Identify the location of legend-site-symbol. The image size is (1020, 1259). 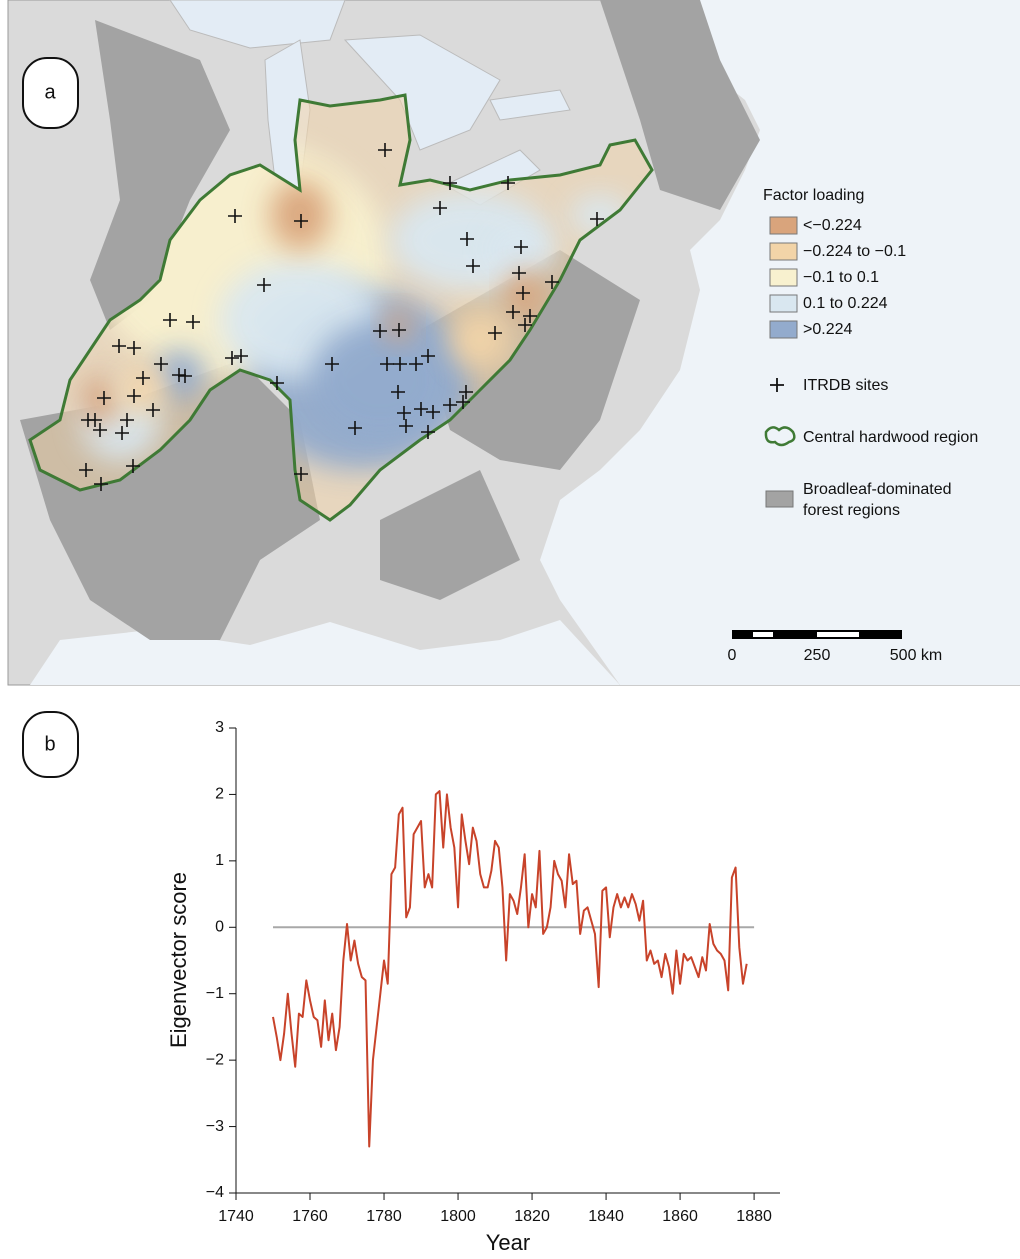
(777, 385).